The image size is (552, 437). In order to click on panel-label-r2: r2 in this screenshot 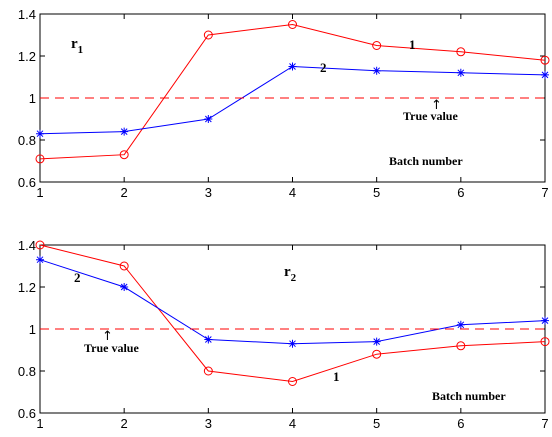, I will do `click(290, 274)`.